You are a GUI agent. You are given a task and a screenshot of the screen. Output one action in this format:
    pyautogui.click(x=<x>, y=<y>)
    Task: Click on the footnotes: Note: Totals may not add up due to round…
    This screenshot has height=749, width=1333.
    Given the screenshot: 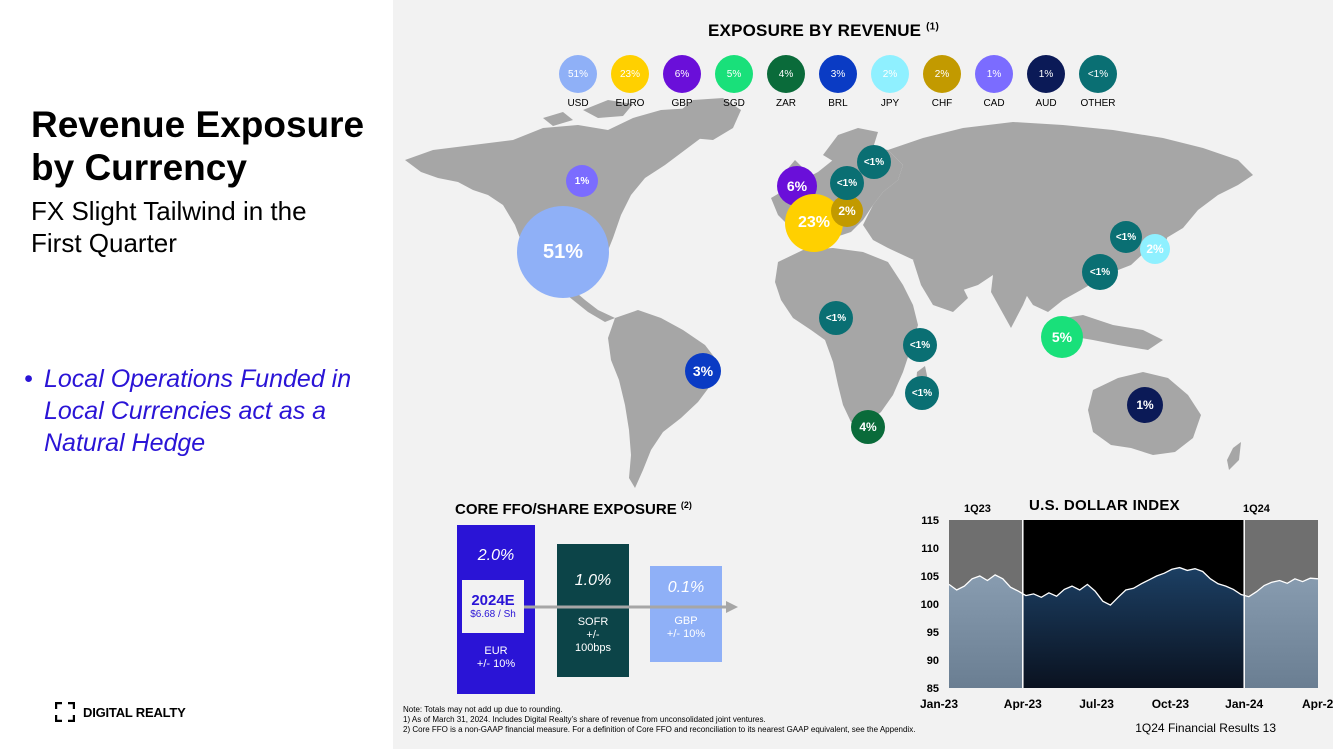 What is the action you would take?
    pyautogui.click(x=659, y=720)
    